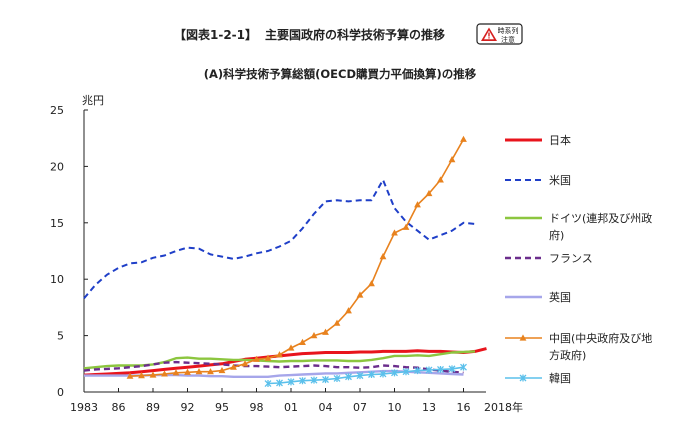  I want to click on legend-marker, so click(523, 378).